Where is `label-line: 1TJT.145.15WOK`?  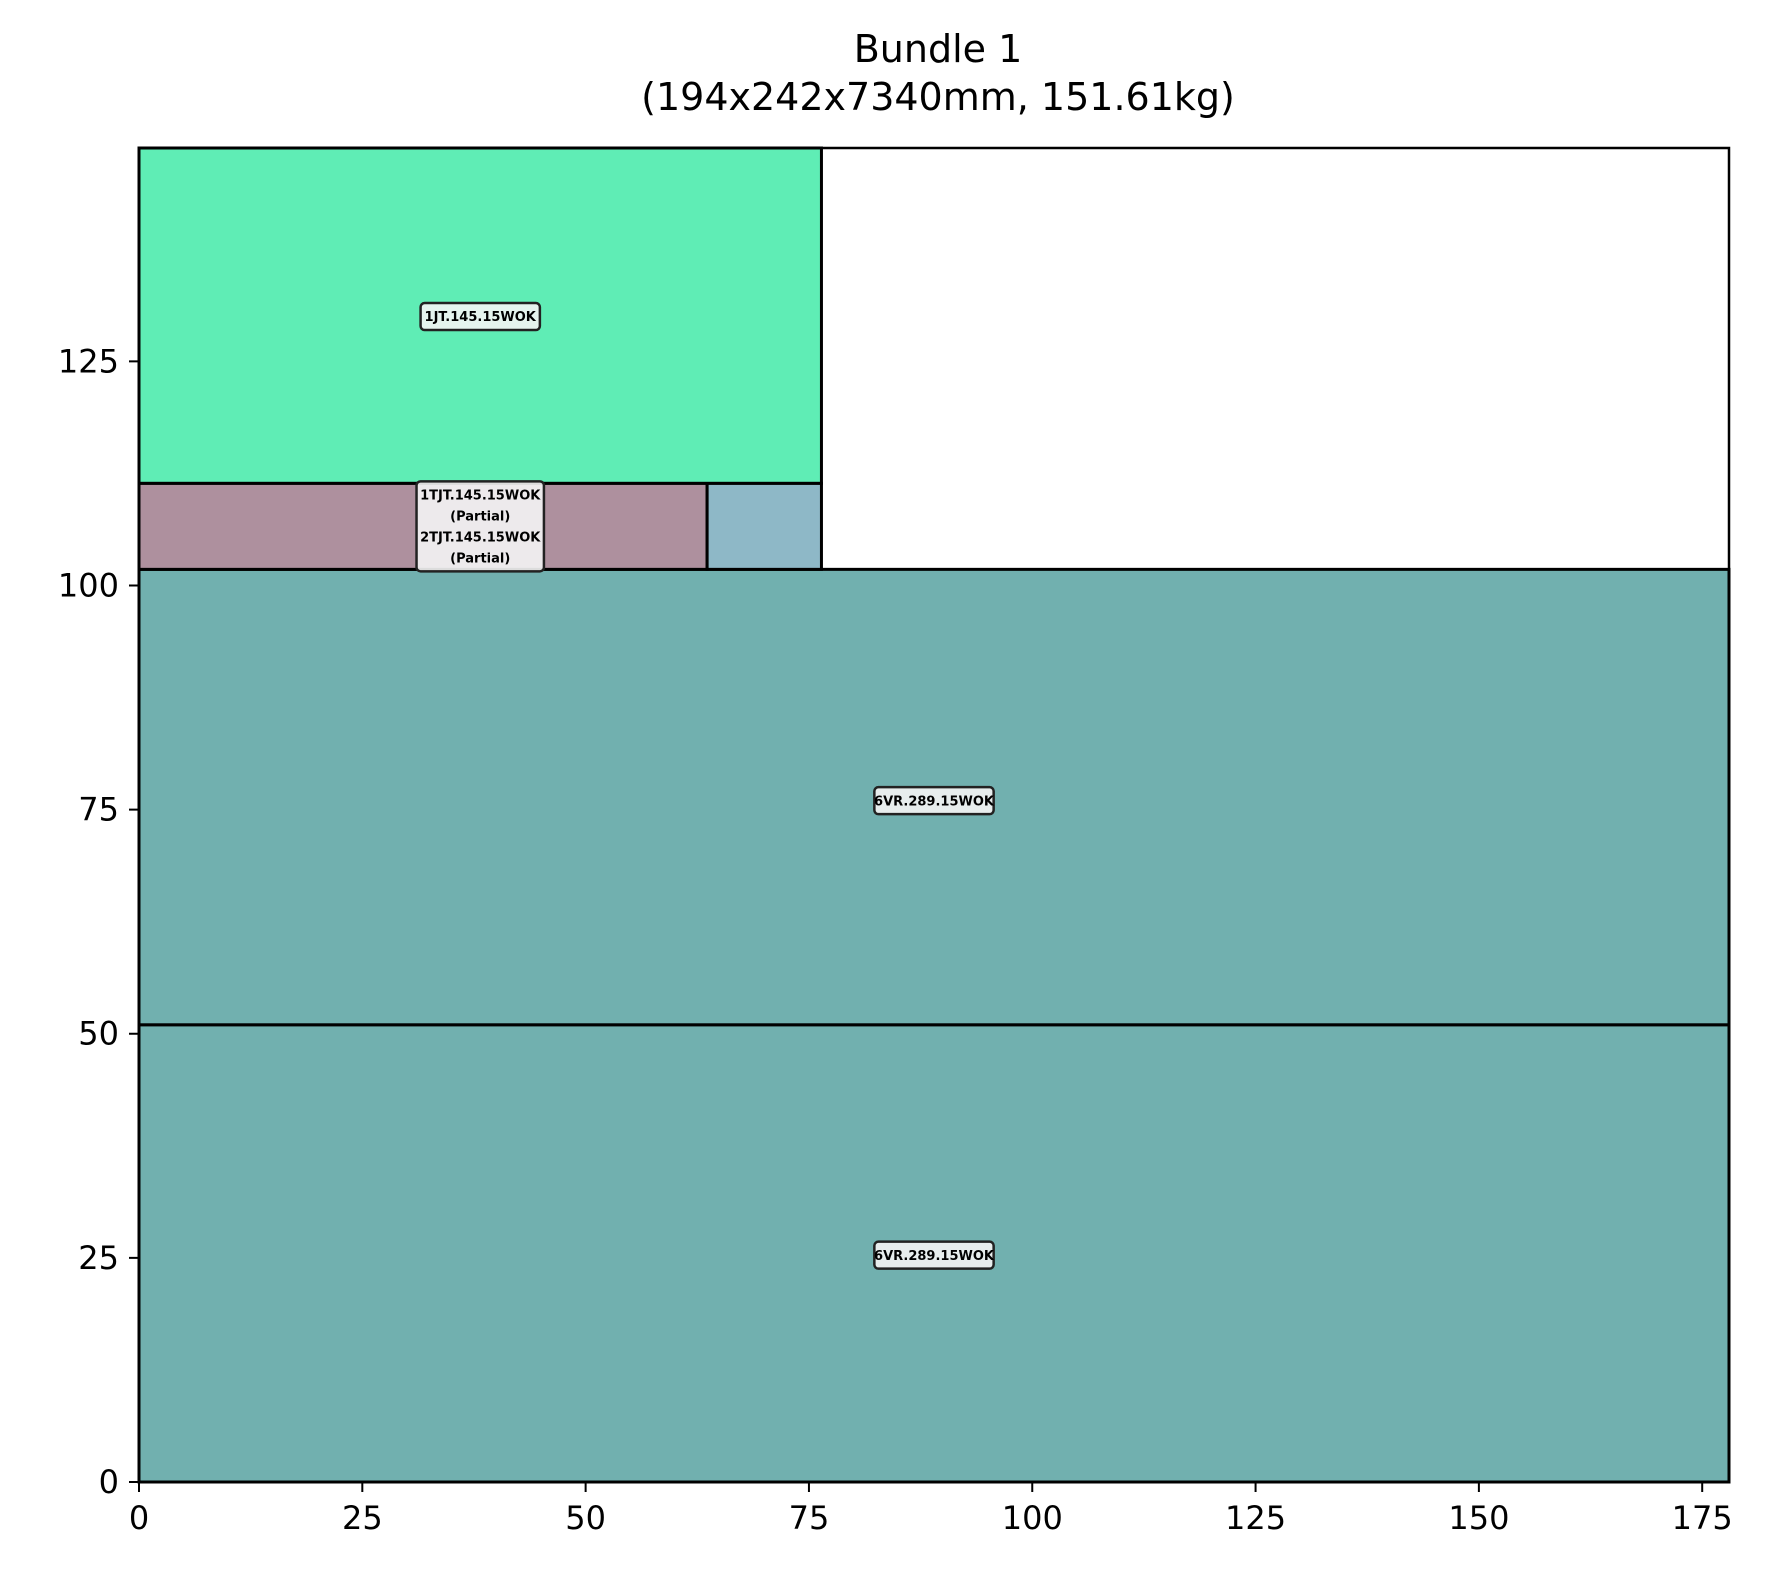 label-line: 1TJT.145.15WOK is located at coordinates (480, 495).